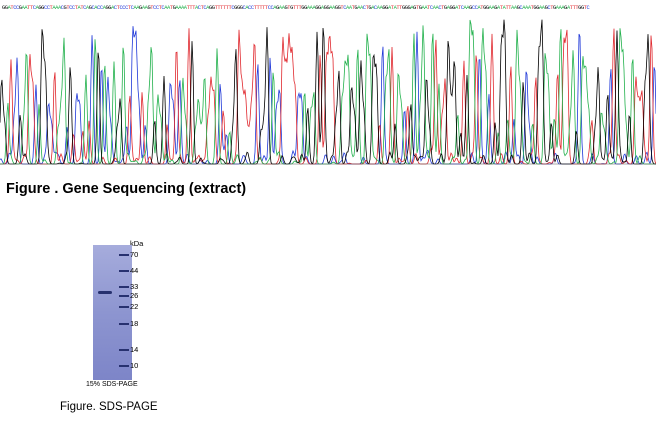  Describe the element at coordinates (112, 312) in the screenshot. I see `gel-image` at that location.